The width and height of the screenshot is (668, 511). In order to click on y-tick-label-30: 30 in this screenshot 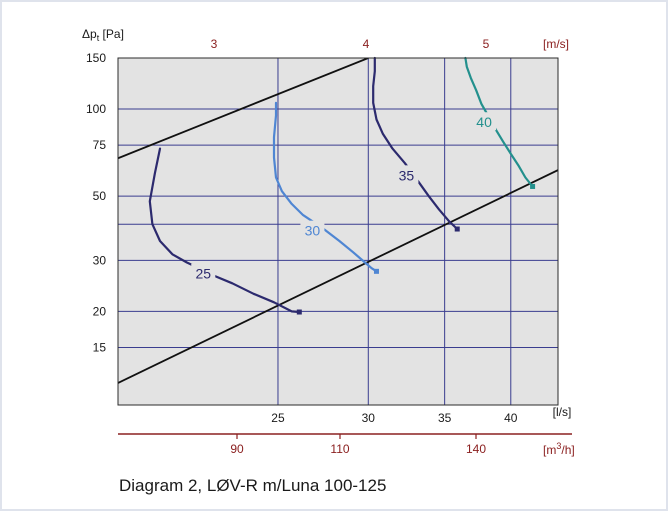, I will do `click(100, 260)`.